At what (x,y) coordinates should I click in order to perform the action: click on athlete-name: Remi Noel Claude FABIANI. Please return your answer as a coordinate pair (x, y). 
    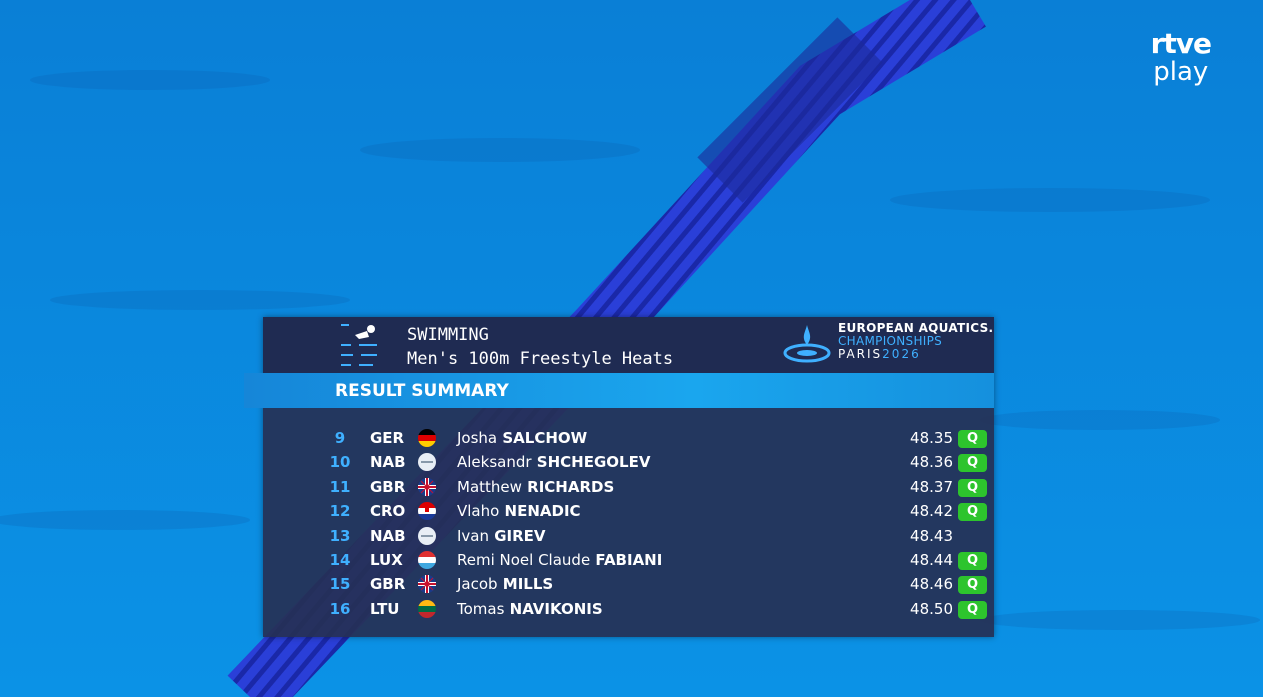
    Looking at the image, I should click on (559, 560).